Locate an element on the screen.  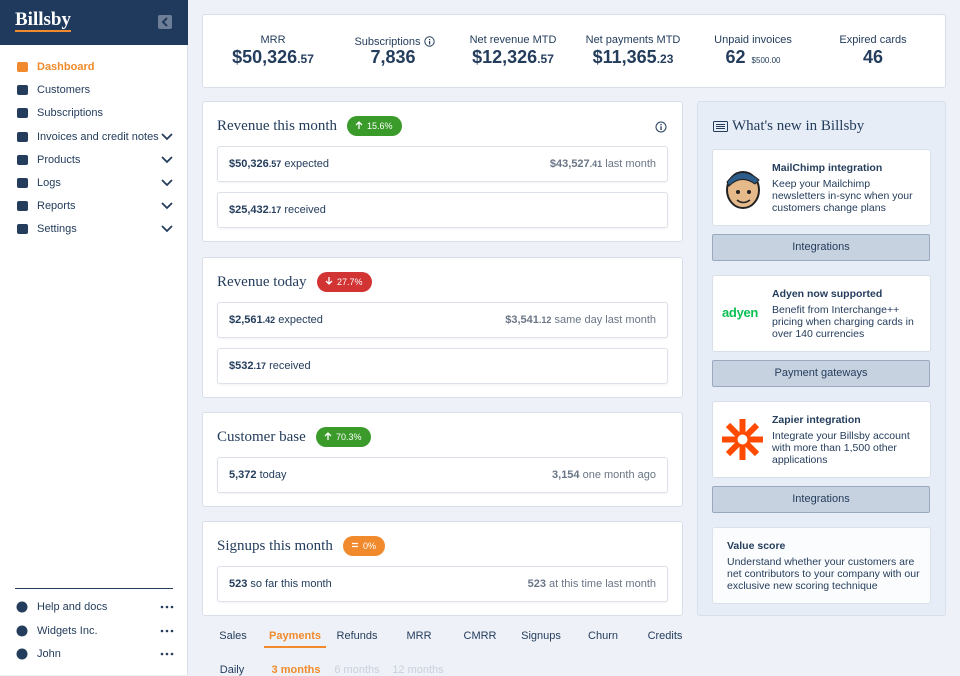
tab-underline is located at coordinates (295, 647).